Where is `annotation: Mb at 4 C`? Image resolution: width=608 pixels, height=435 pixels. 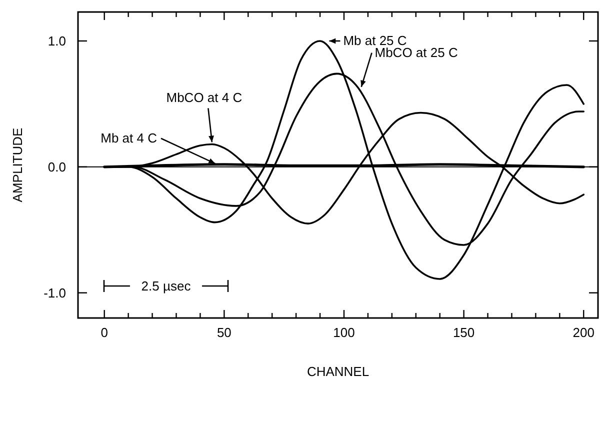
annotation: Mb at 4 C is located at coordinates (128, 138).